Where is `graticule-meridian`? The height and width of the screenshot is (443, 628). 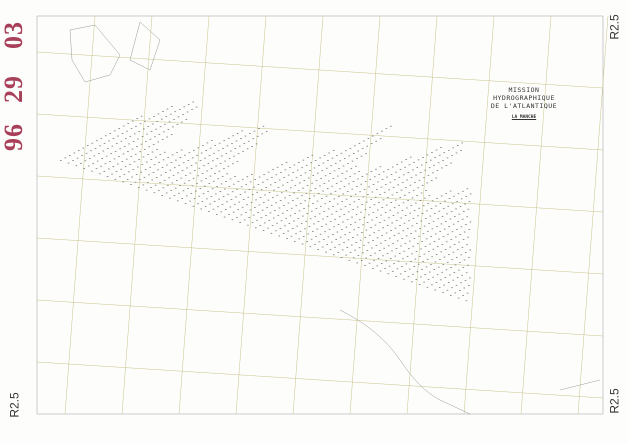
graticule-meridian is located at coordinates (422, 215).